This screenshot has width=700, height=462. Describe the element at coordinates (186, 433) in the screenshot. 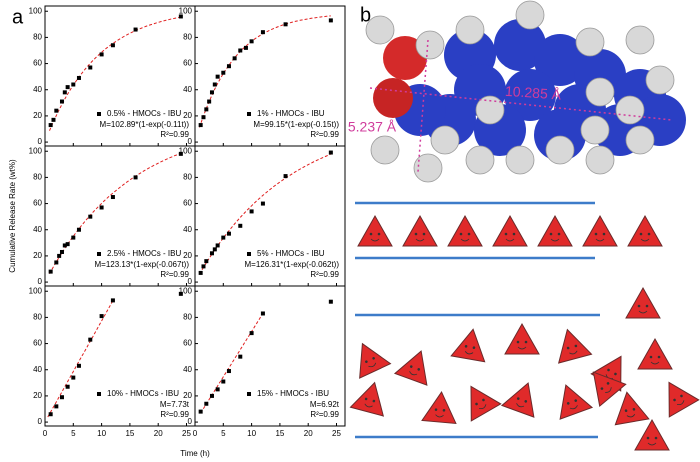

I see `x-tick-label: 25` at that location.